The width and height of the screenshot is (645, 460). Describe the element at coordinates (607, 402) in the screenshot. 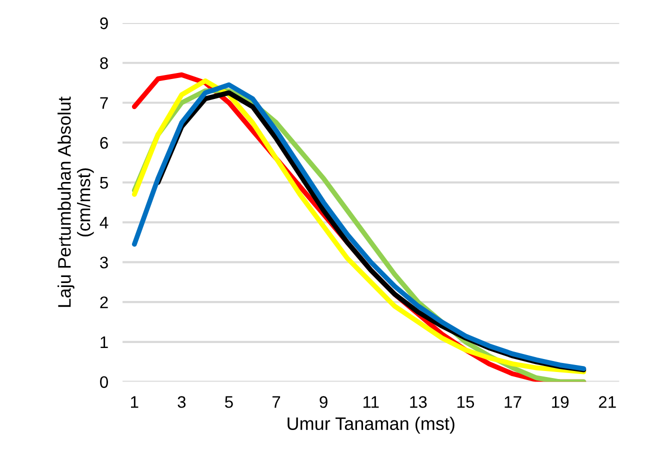

I see `x-tick-label: 21` at that location.